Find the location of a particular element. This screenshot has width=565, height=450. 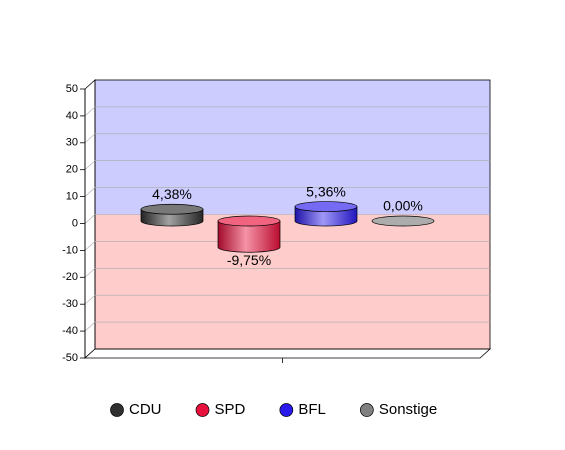

y-tick-label: -50 is located at coordinates (70, 358).